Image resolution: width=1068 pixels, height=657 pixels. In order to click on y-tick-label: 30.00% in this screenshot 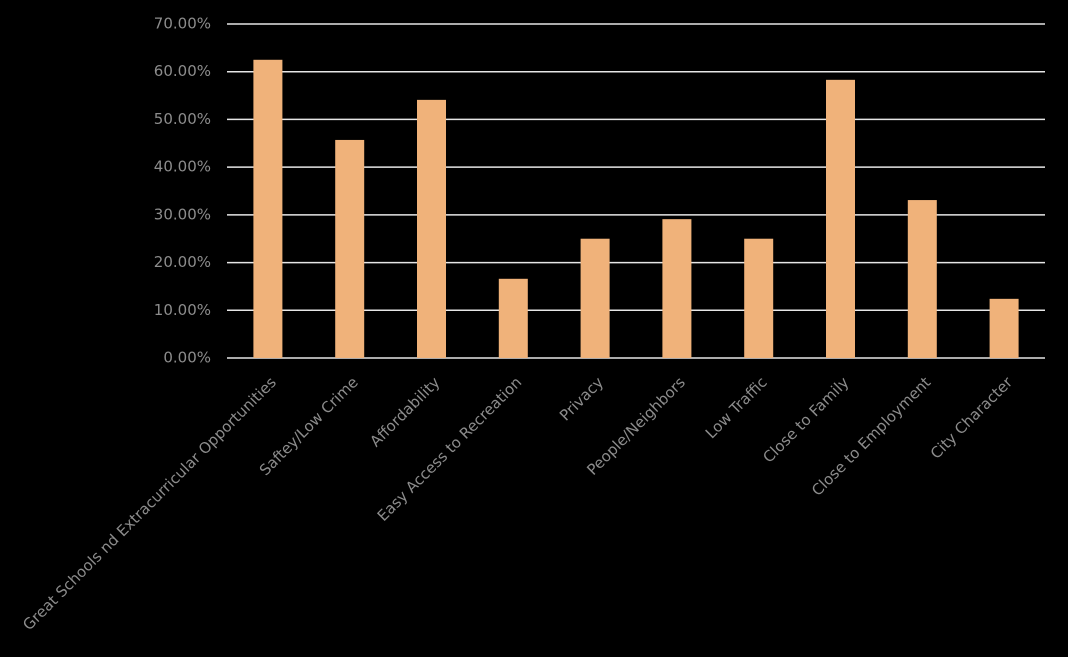, I will do `click(182, 214)`.